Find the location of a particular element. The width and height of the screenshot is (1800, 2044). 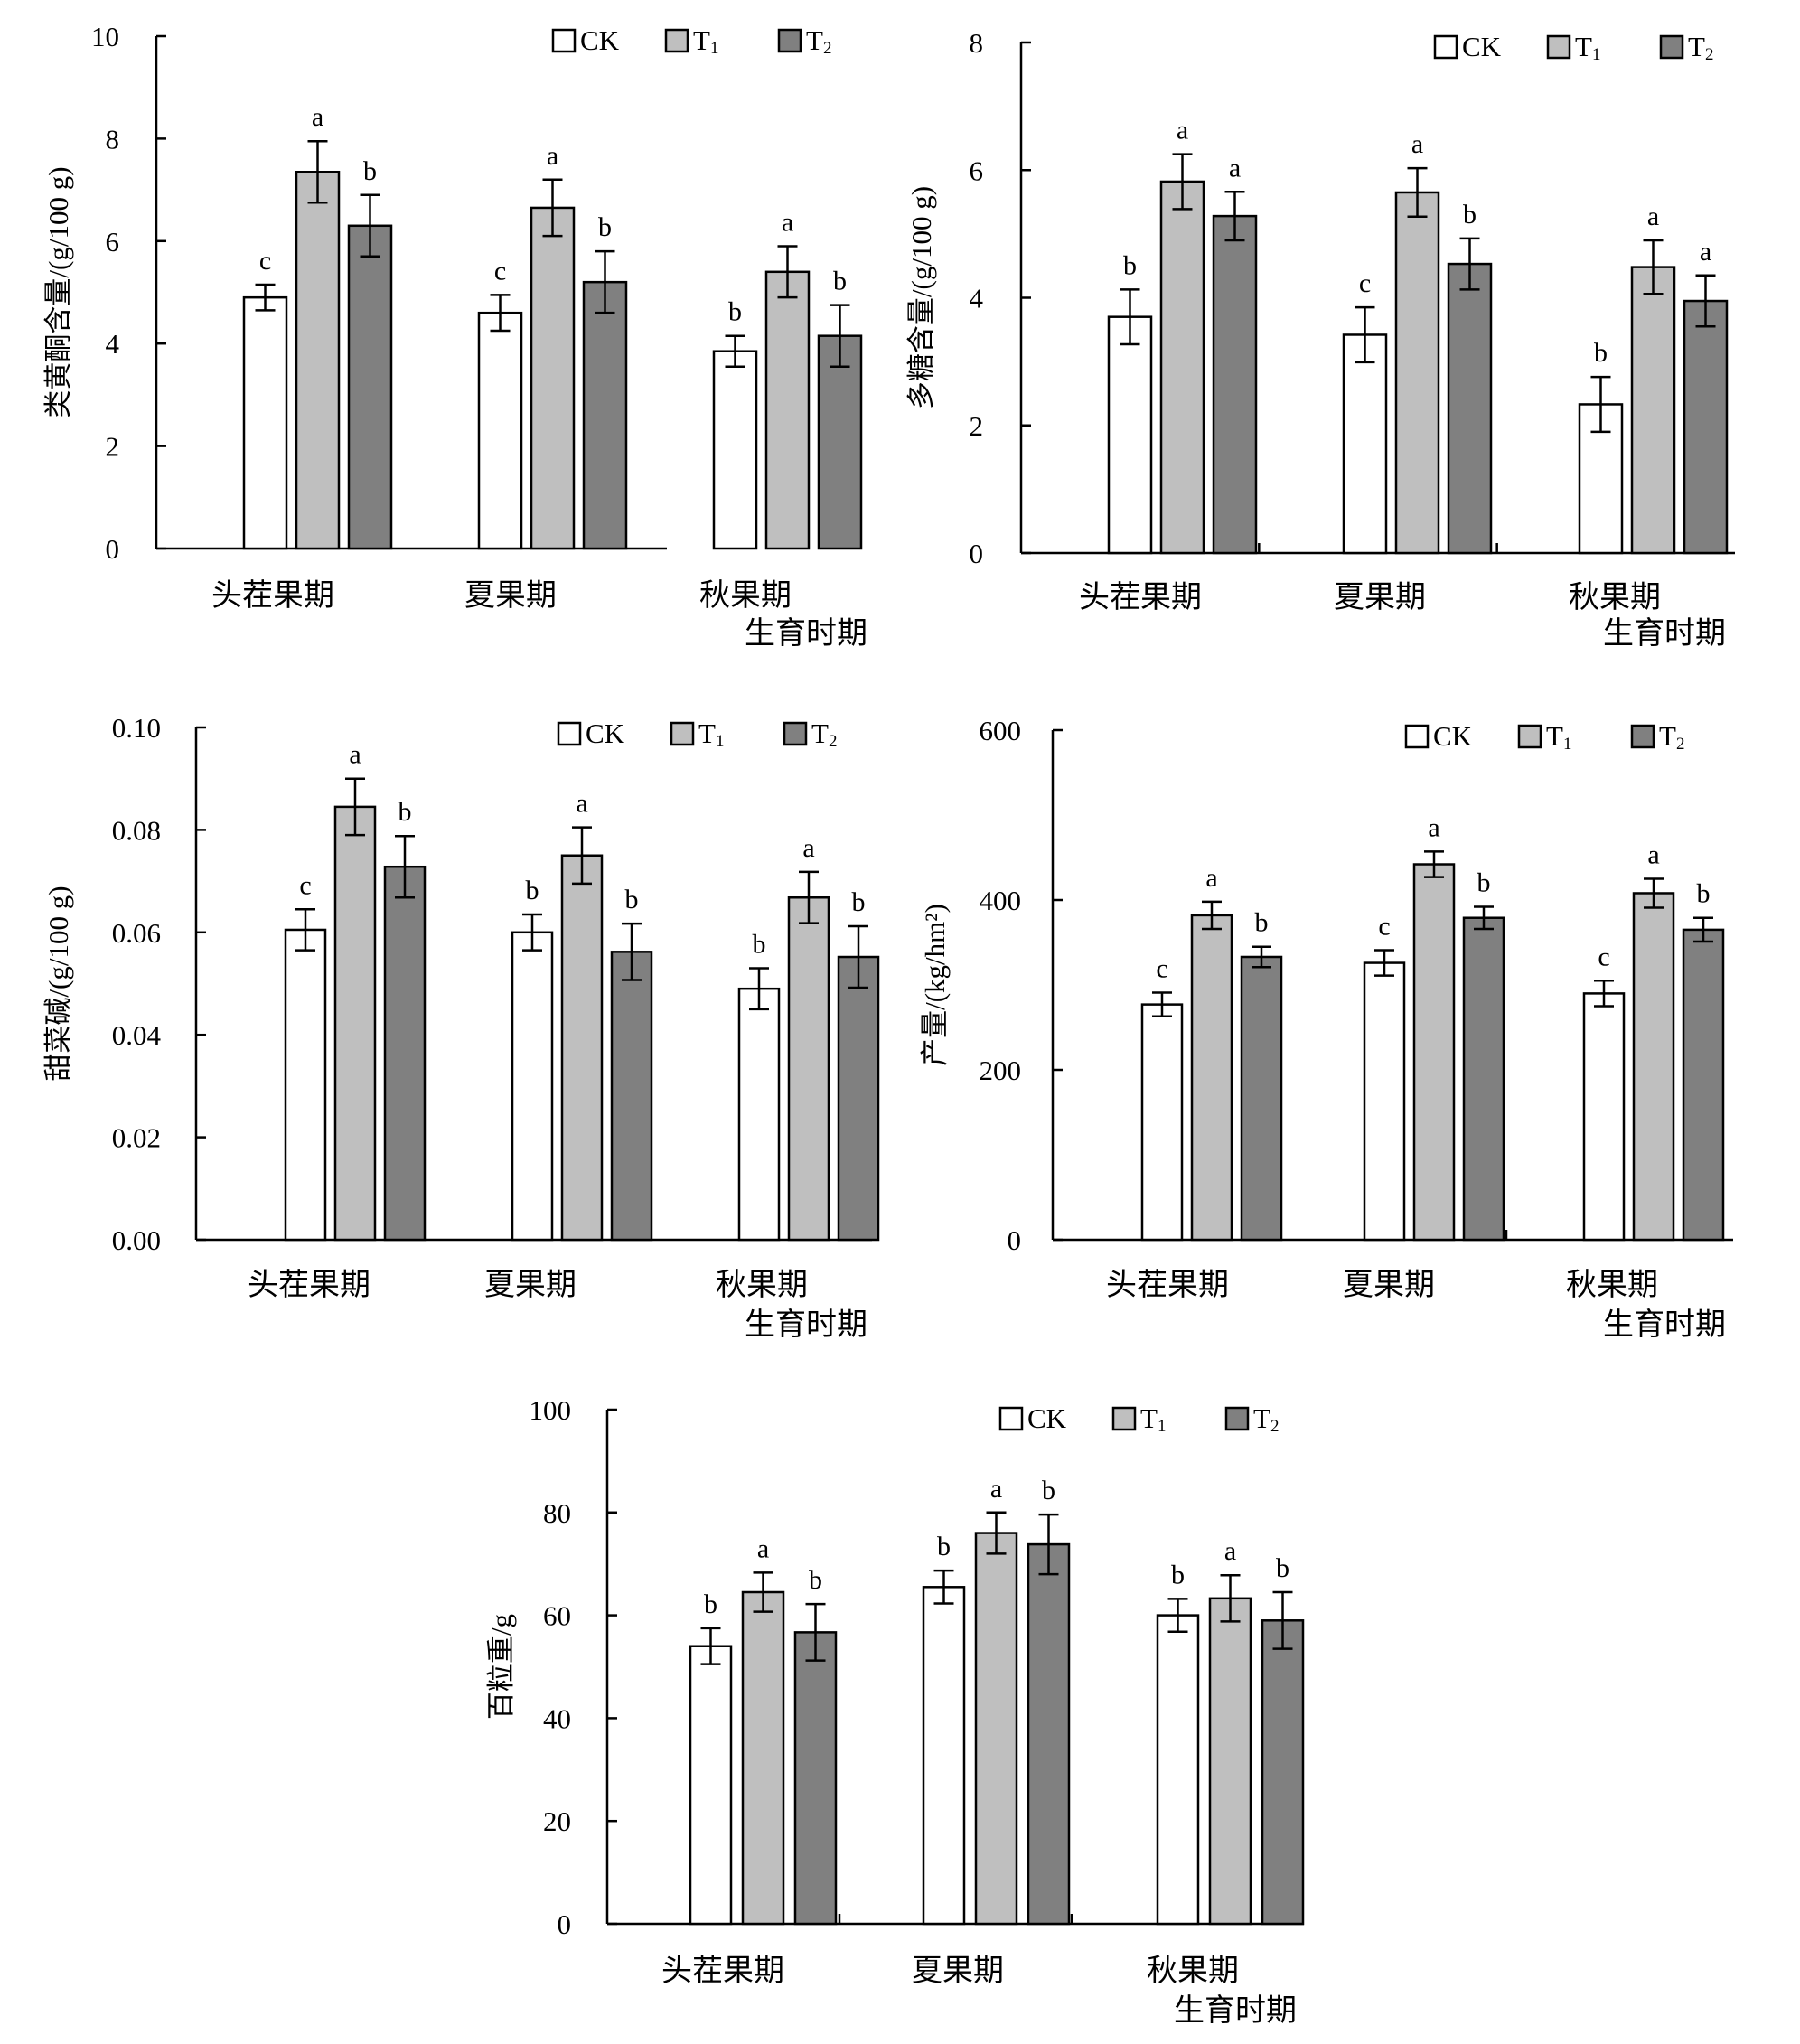

y-tick-label: 200 is located at coordinates (1001, 1070).